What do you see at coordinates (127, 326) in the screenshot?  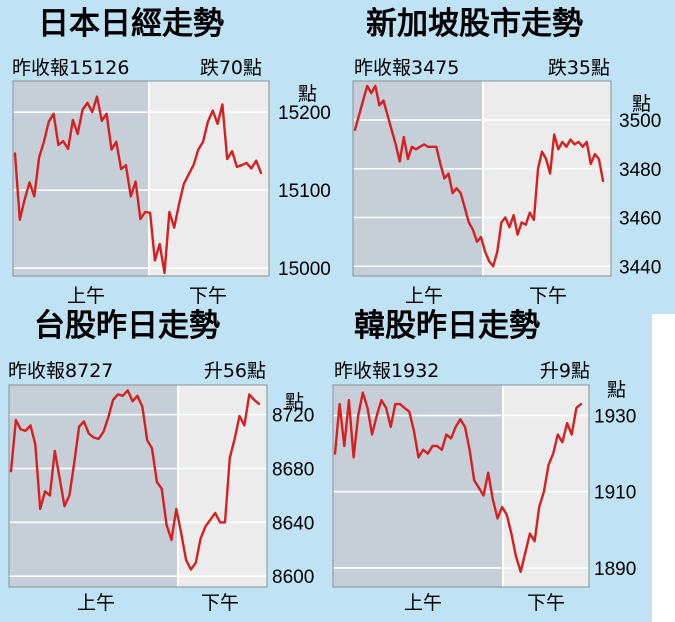 I see `chart-title: 台股昨日走勢` at bounding box center [127, 326].